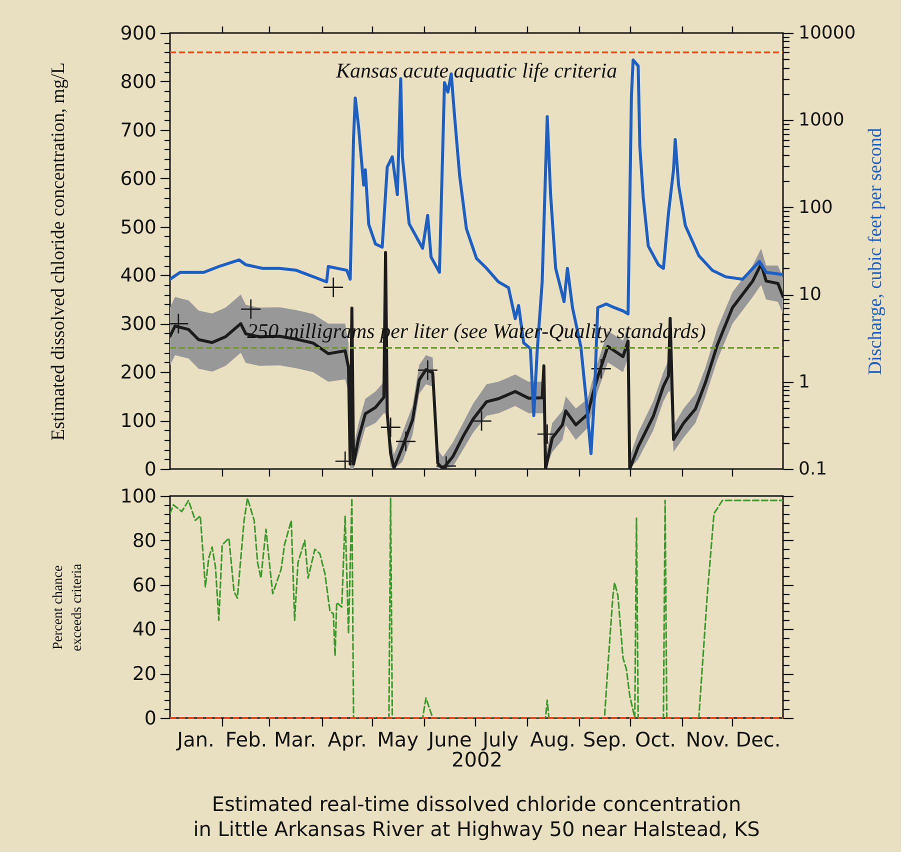  I want to click on x-tick-label: Nov., so click(708, 740).